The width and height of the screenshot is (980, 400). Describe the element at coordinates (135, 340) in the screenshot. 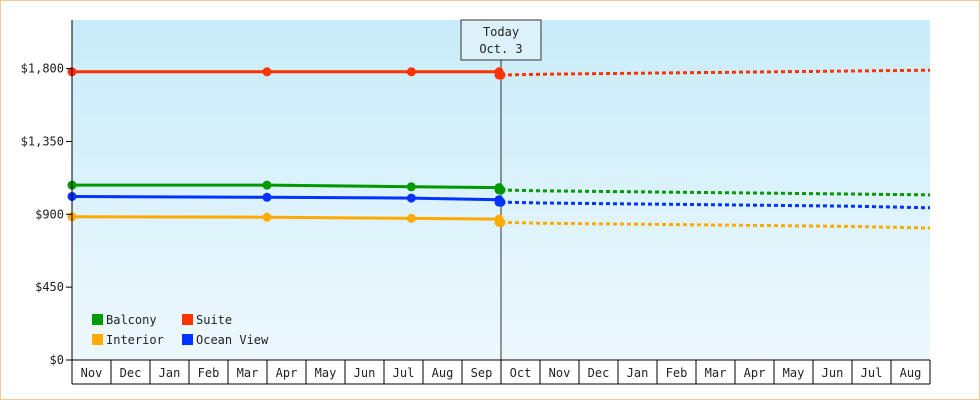

I see `legend-label: Interior` at that location.